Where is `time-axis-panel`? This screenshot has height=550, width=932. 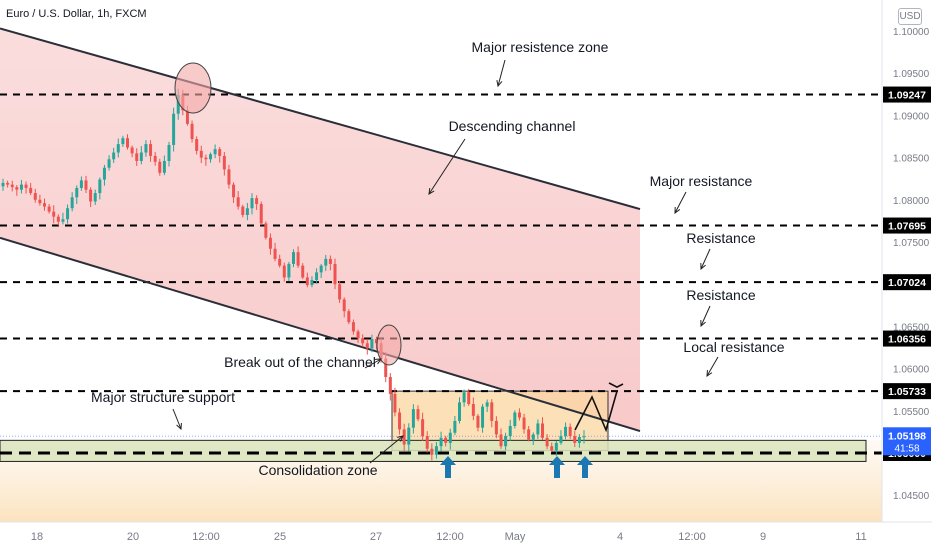
time-axis-panel is located at coordinates (466, 536).